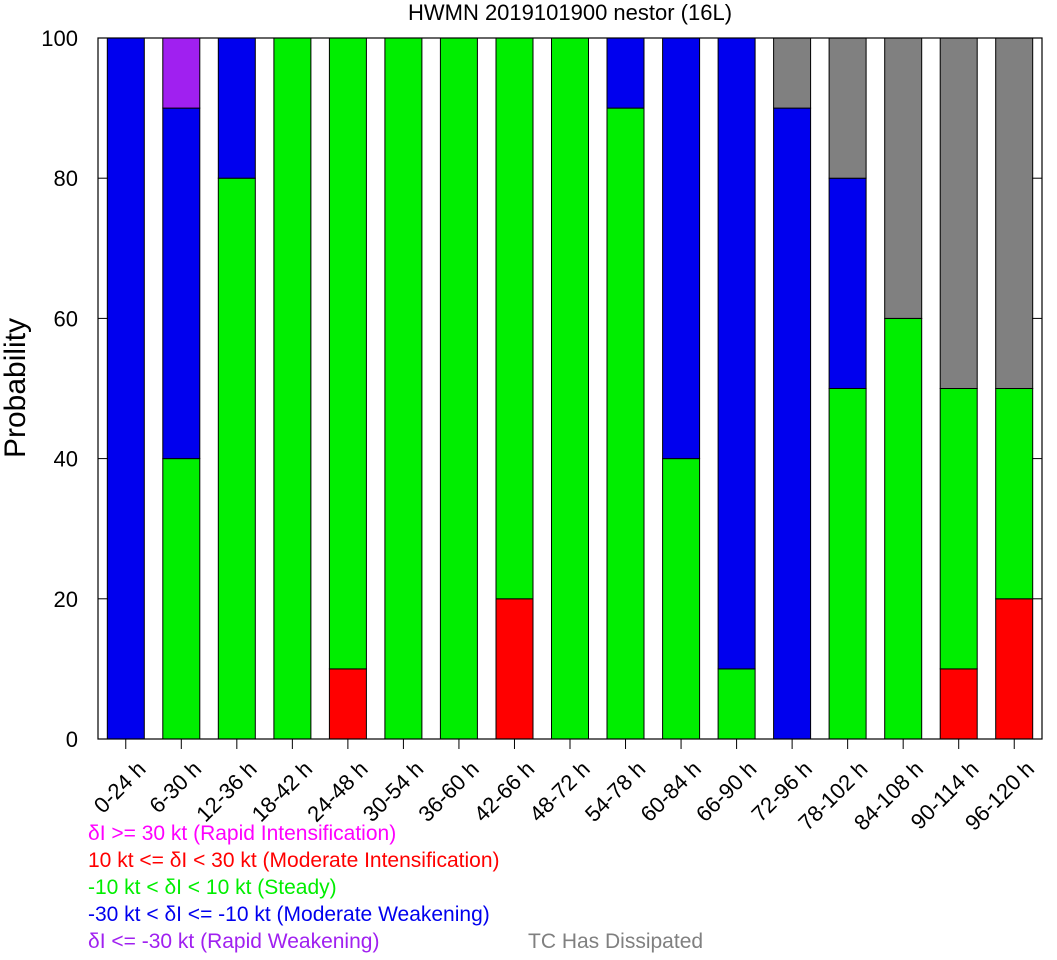 The image size is (1057, 960). Describe the element at coordinates (570, 12) in the screenshot. I see `chart-title: HWMN 2019101900 nestor (16L)` at that location.